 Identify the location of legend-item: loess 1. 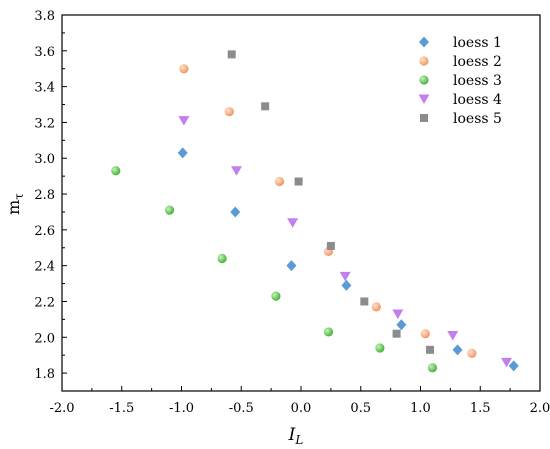
(460, 43).